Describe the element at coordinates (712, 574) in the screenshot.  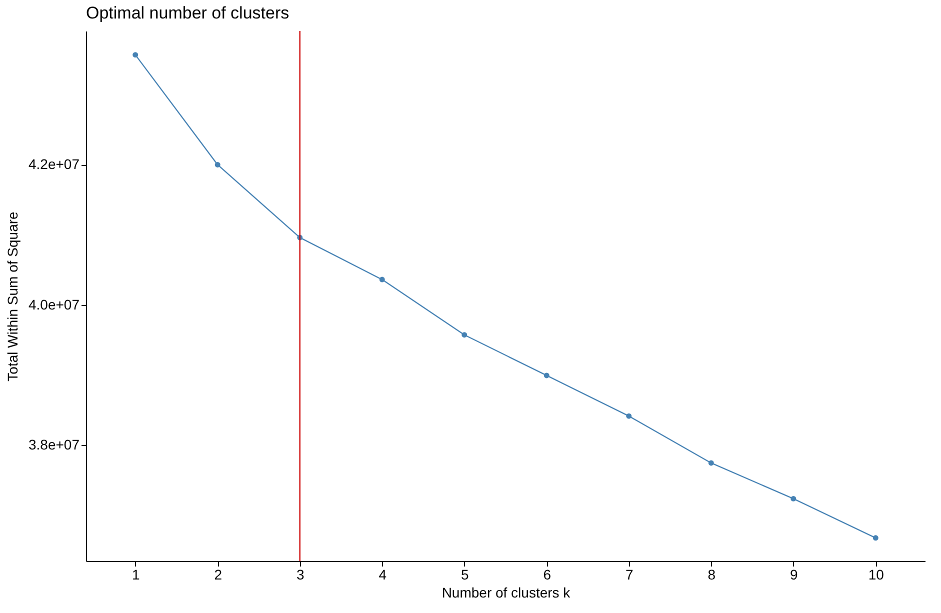
I see `x-tick-label: 8` at that location.